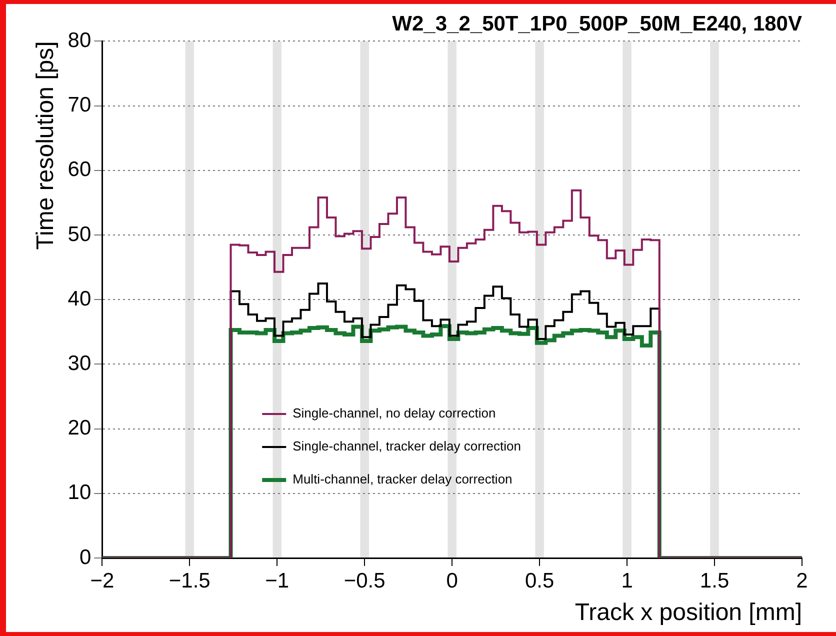 This screenshot has width=836, height=636. Describe the element at coordinates (715, 580) in the screenshot. I see `x-tick-label: 1.5` at that location.